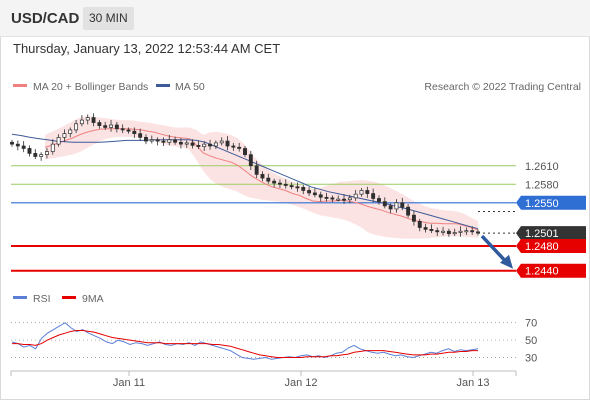 This screenshot has width=590, height=400. I want to click on level-label-support: 1.2480, so click(542, 247).